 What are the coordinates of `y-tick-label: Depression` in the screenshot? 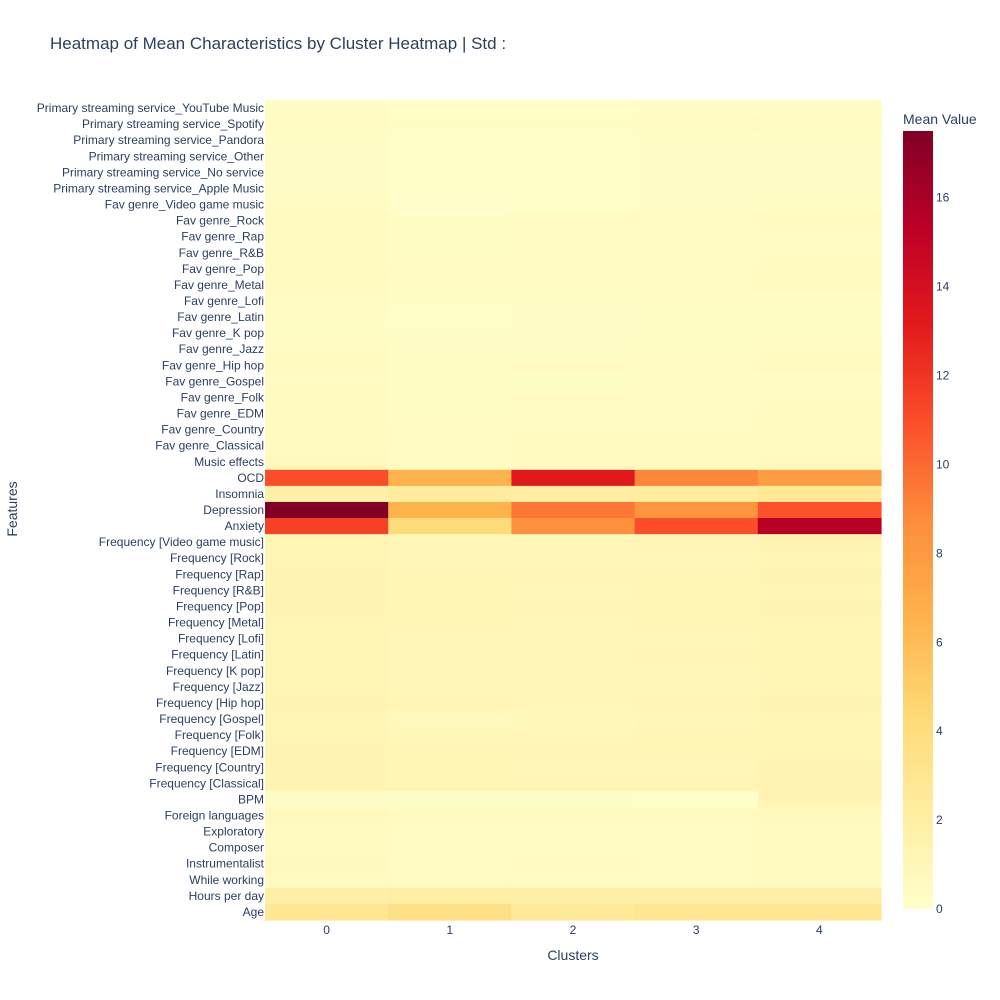 It's located at (233, 510).